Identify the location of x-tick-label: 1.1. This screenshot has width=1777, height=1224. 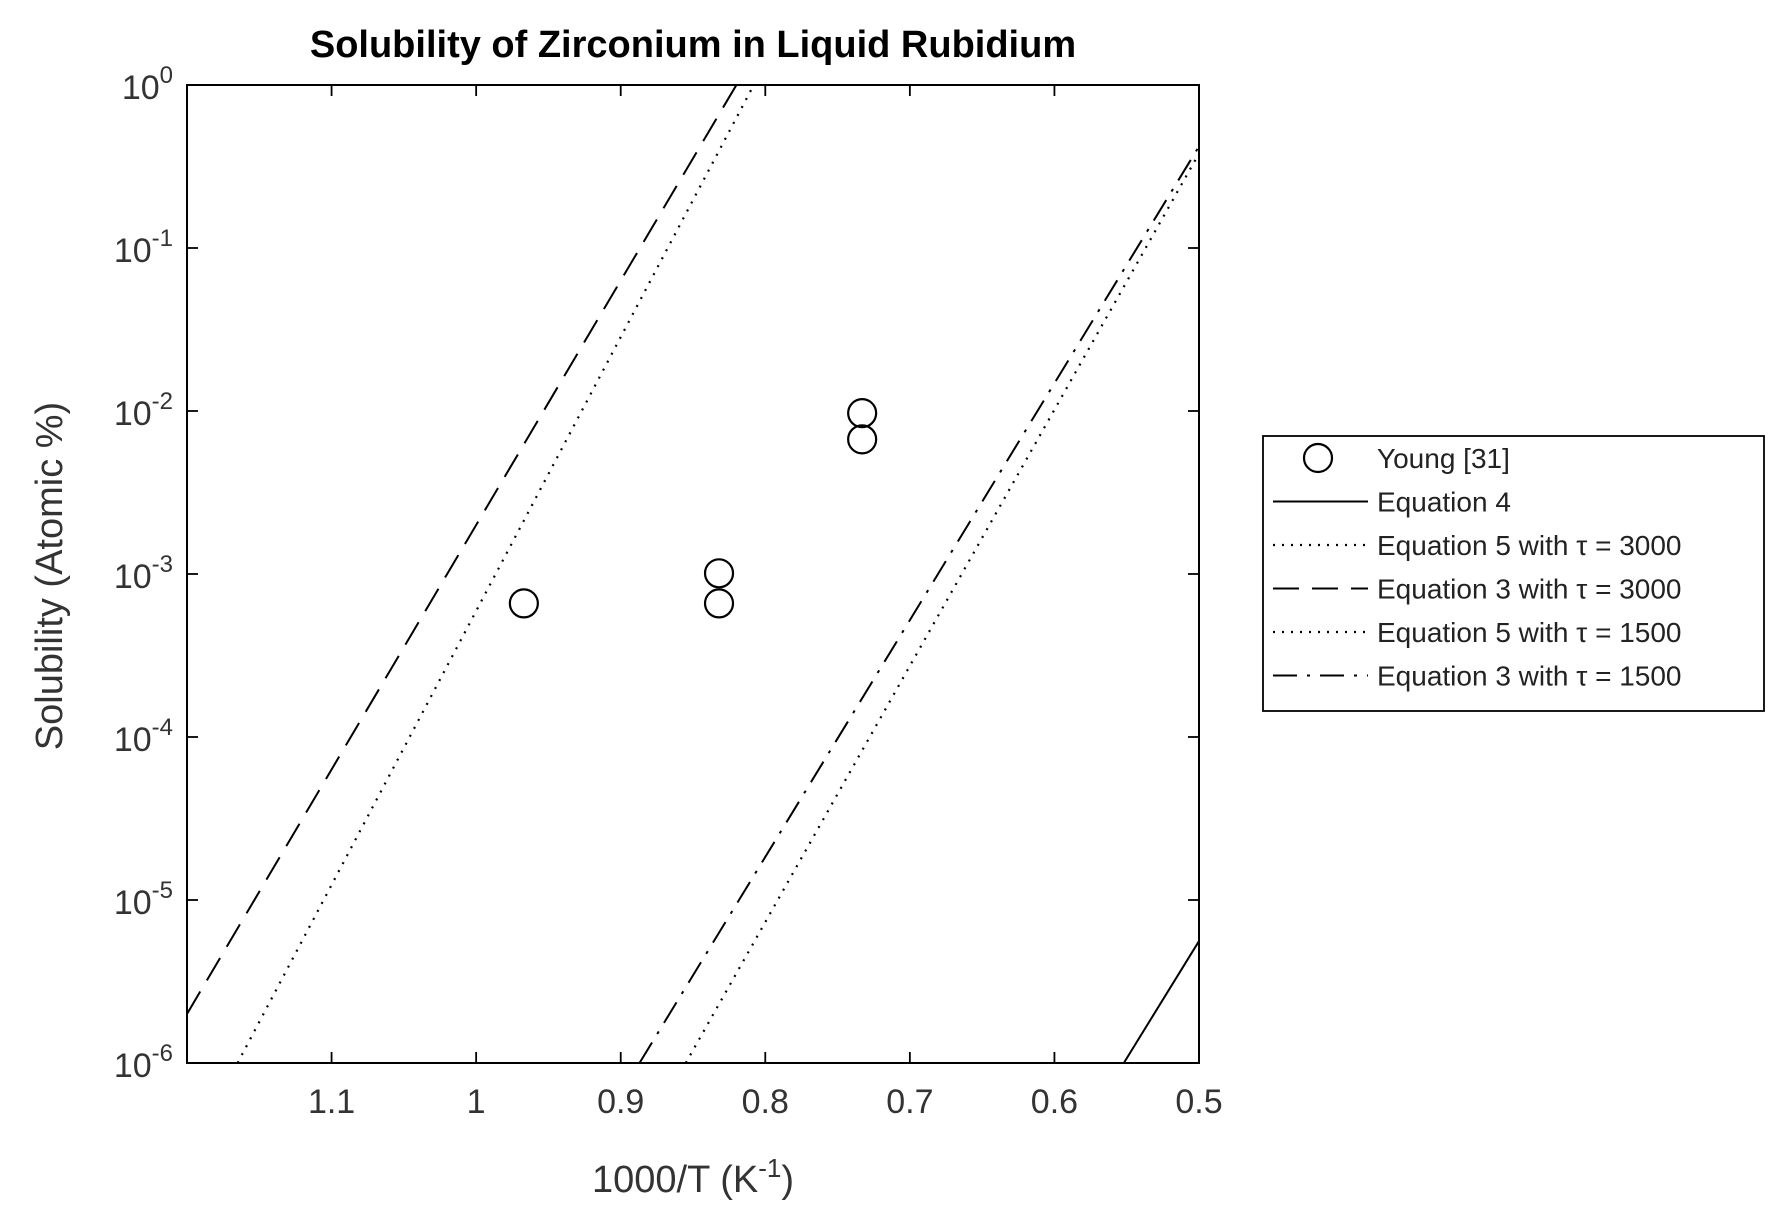
(331, 1102).